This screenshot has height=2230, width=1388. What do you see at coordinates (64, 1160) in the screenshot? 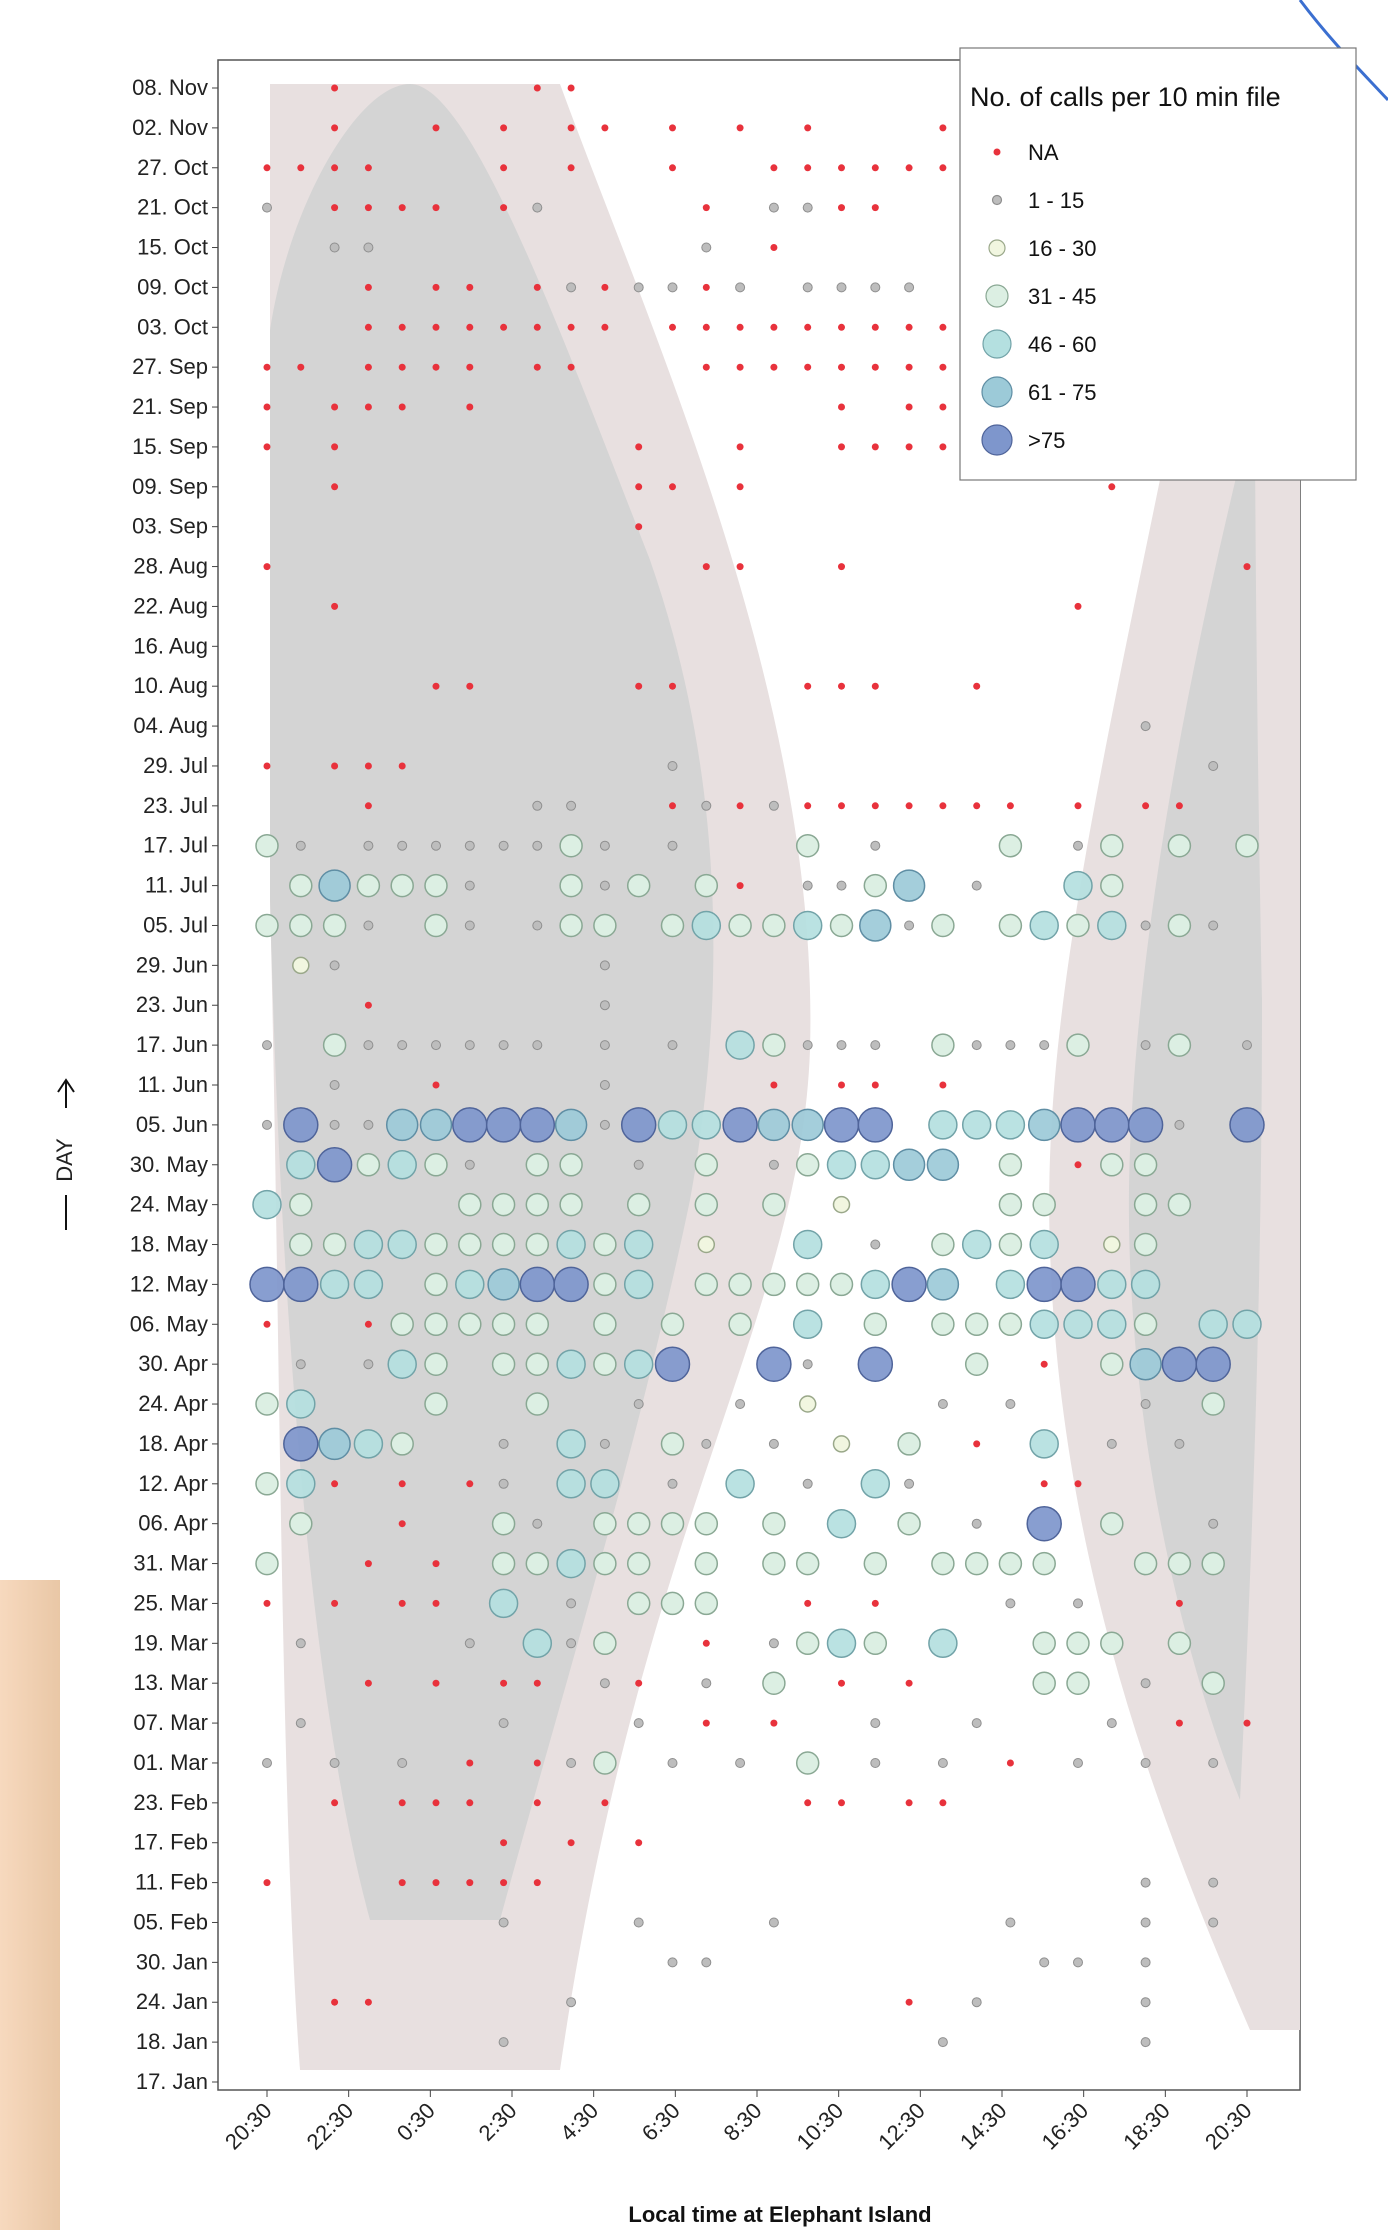
I see `y-axis-title: DAY` at bounding box center [64, 1160].